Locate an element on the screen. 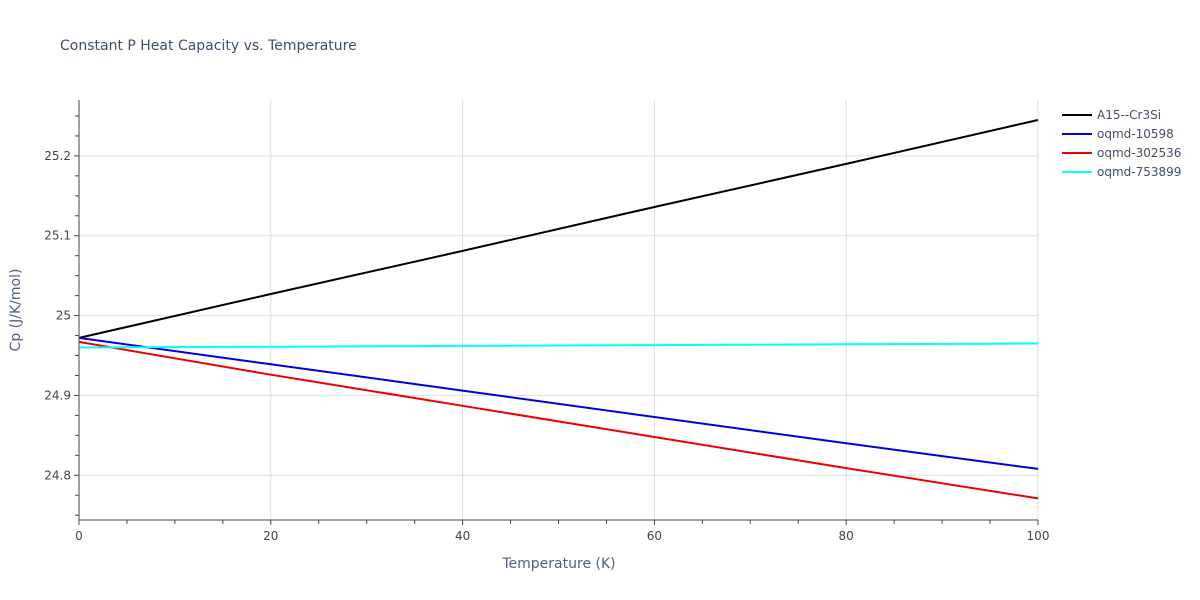 The width and height of the screenshot is (1200, 600). x-tick-label: 100 is located at coordinates (1038, 536).